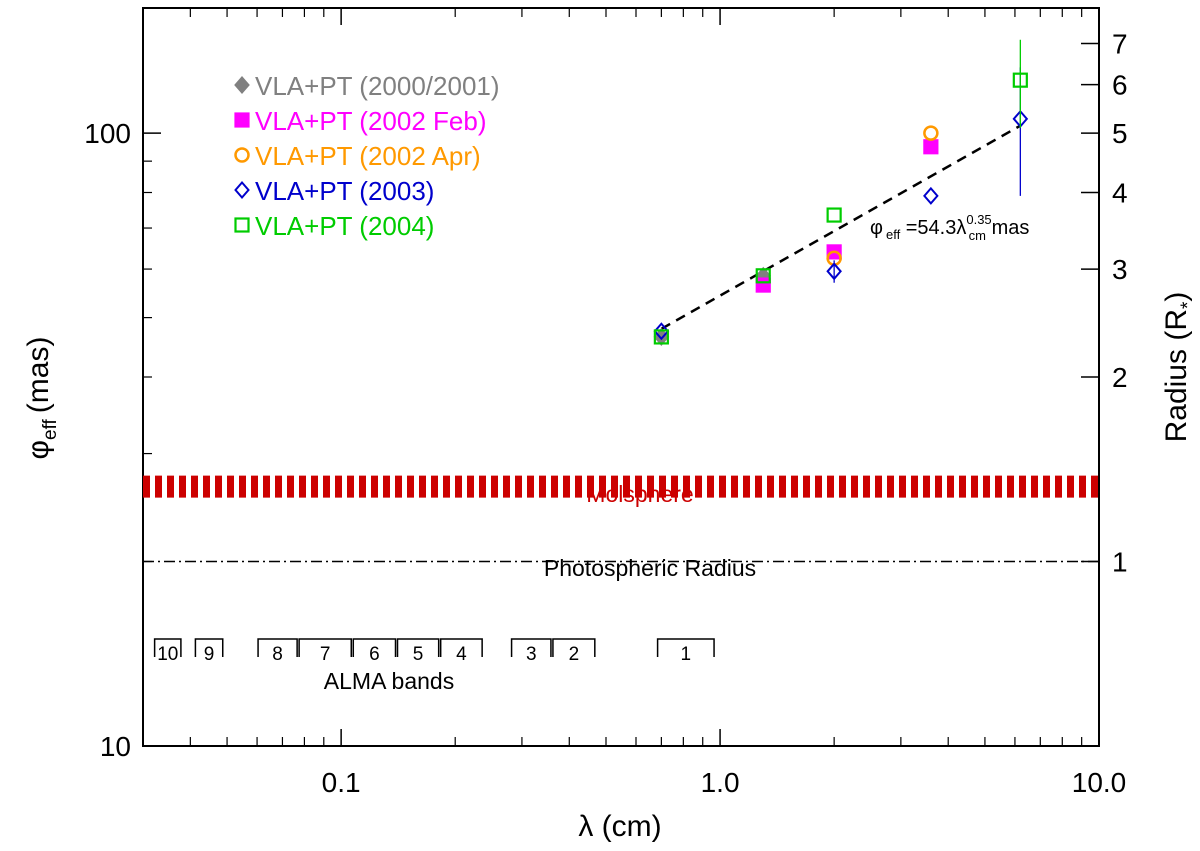 The height and width of the screenshot is (851, 1200). I want to click on legend-entry: VLA+PT (2002 Apr), so click(368, 156).